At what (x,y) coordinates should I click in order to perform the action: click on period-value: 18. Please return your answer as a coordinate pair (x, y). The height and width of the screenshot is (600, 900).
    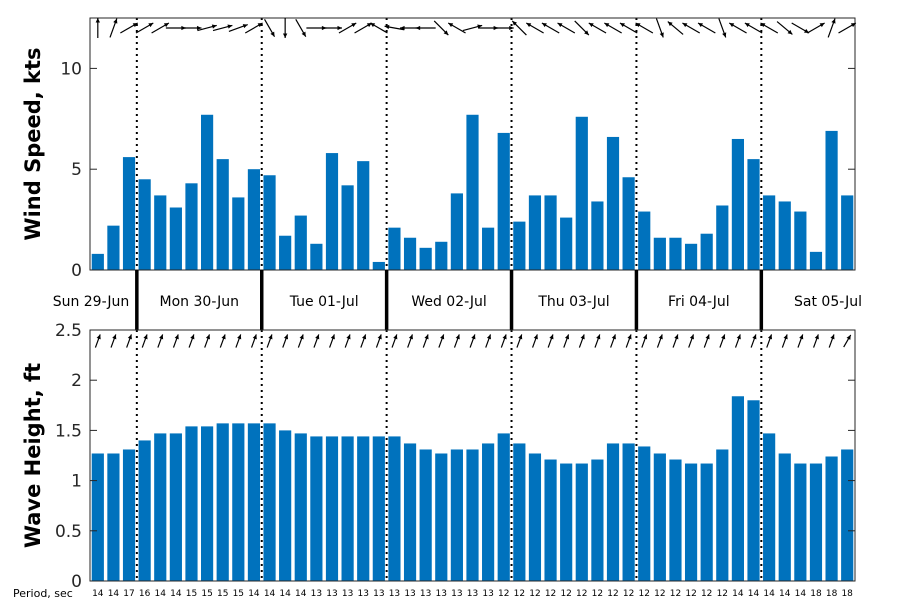
    Looking at the image, I should click on (847, 594).